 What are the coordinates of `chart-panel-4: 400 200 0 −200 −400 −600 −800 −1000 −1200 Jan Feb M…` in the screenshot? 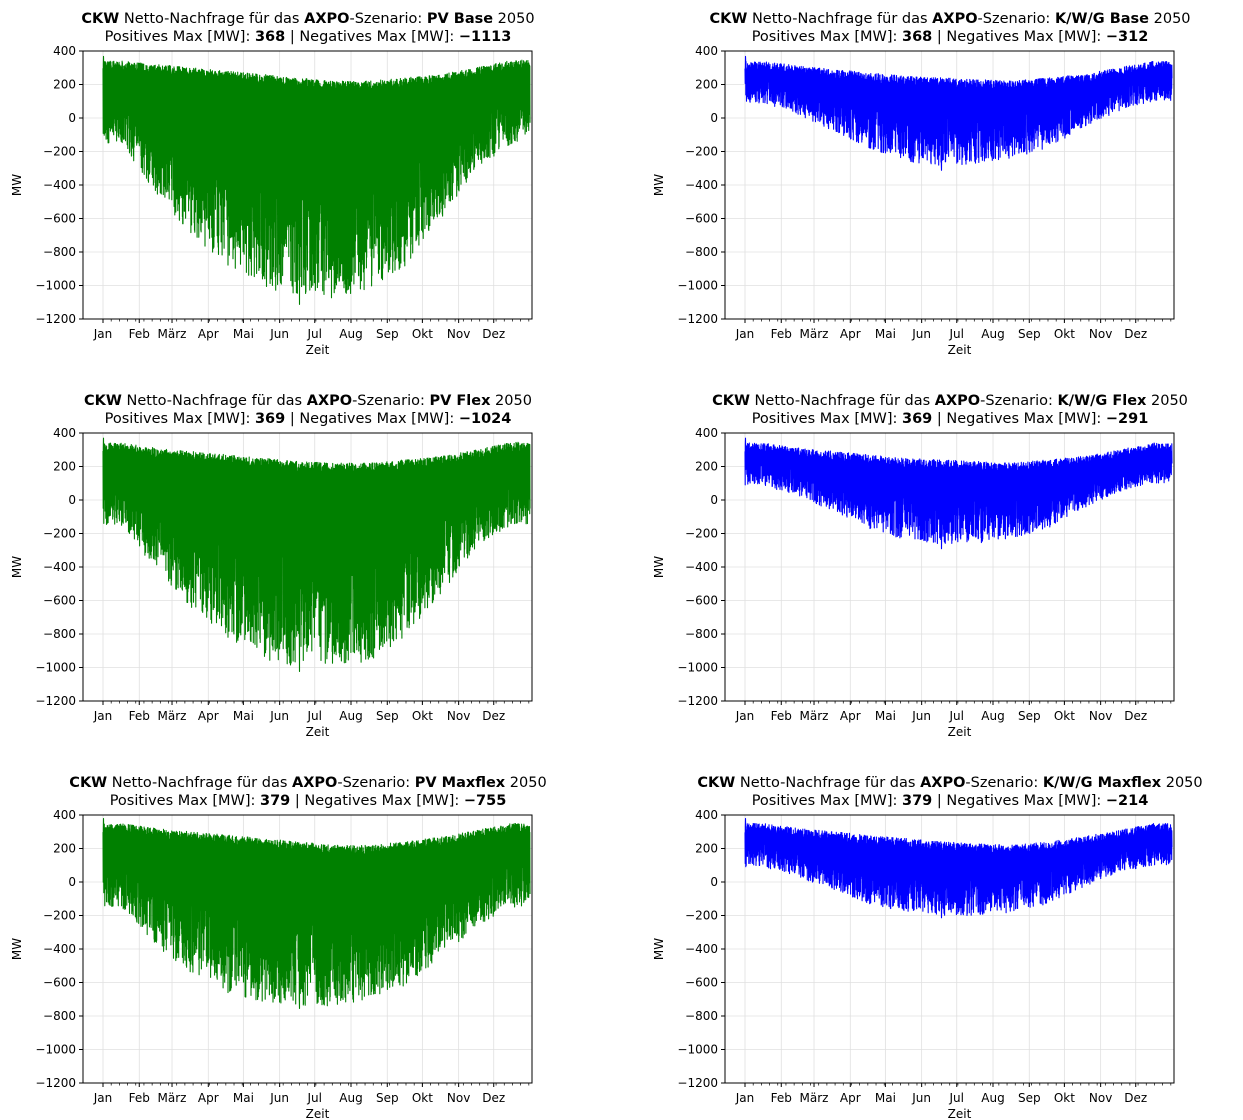 It's located at (920, 566).